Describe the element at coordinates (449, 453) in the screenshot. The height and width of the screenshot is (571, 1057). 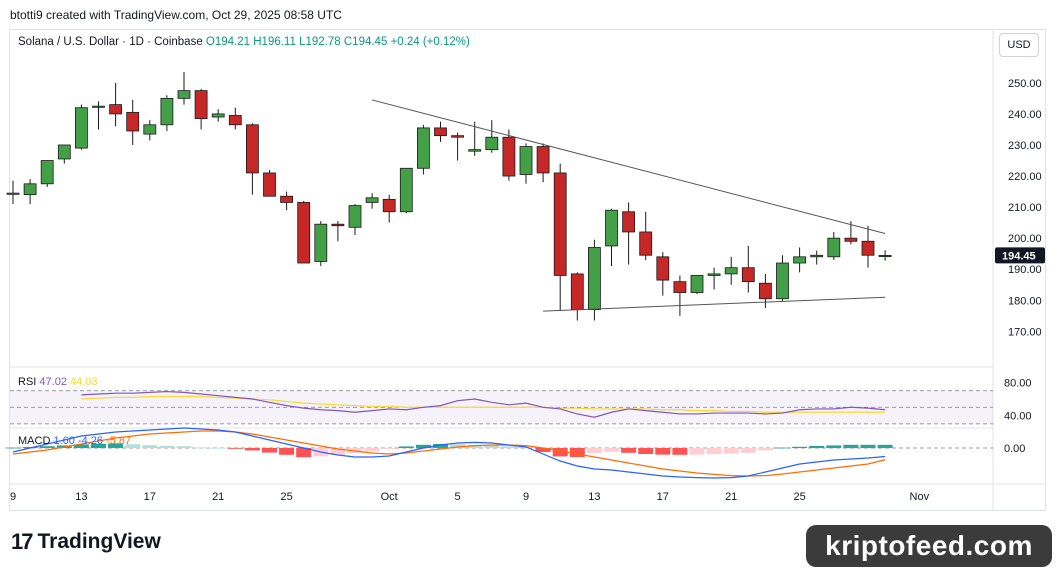
I see `macd-signal-line` at that location.